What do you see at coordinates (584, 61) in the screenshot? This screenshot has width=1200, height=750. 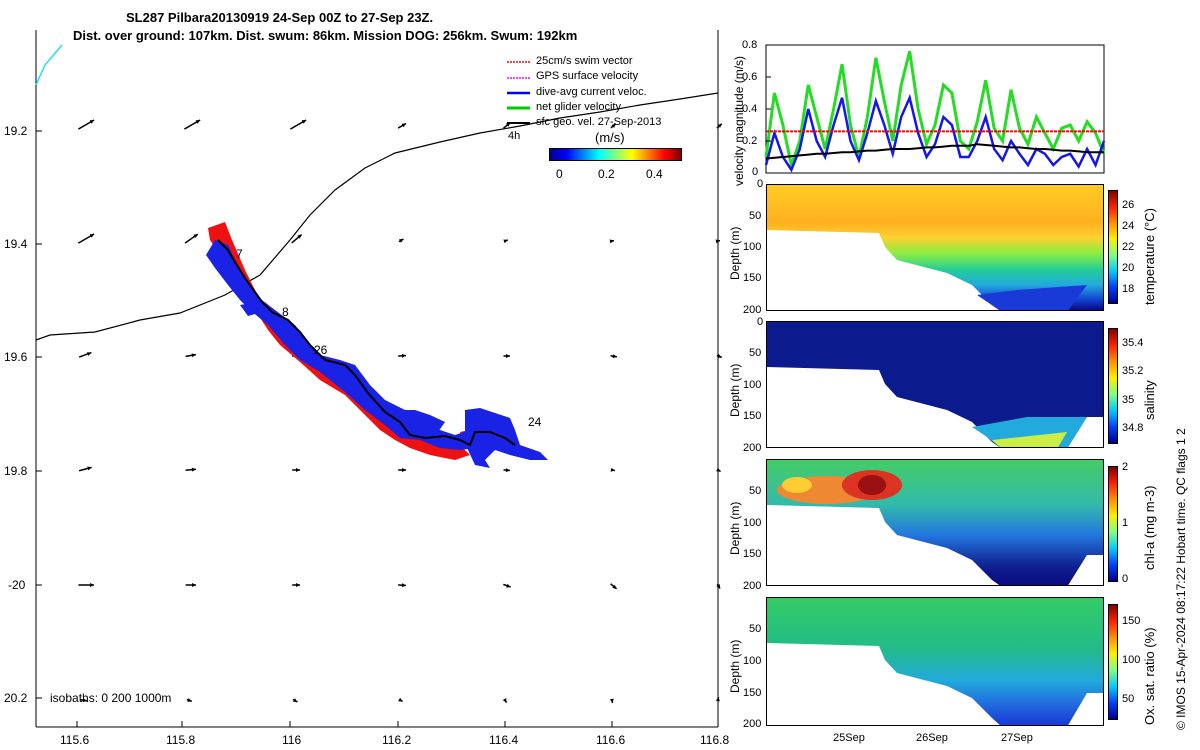 I see `legend-item-swim: 25cm/s swim vector` at bounding box center [584, 61].